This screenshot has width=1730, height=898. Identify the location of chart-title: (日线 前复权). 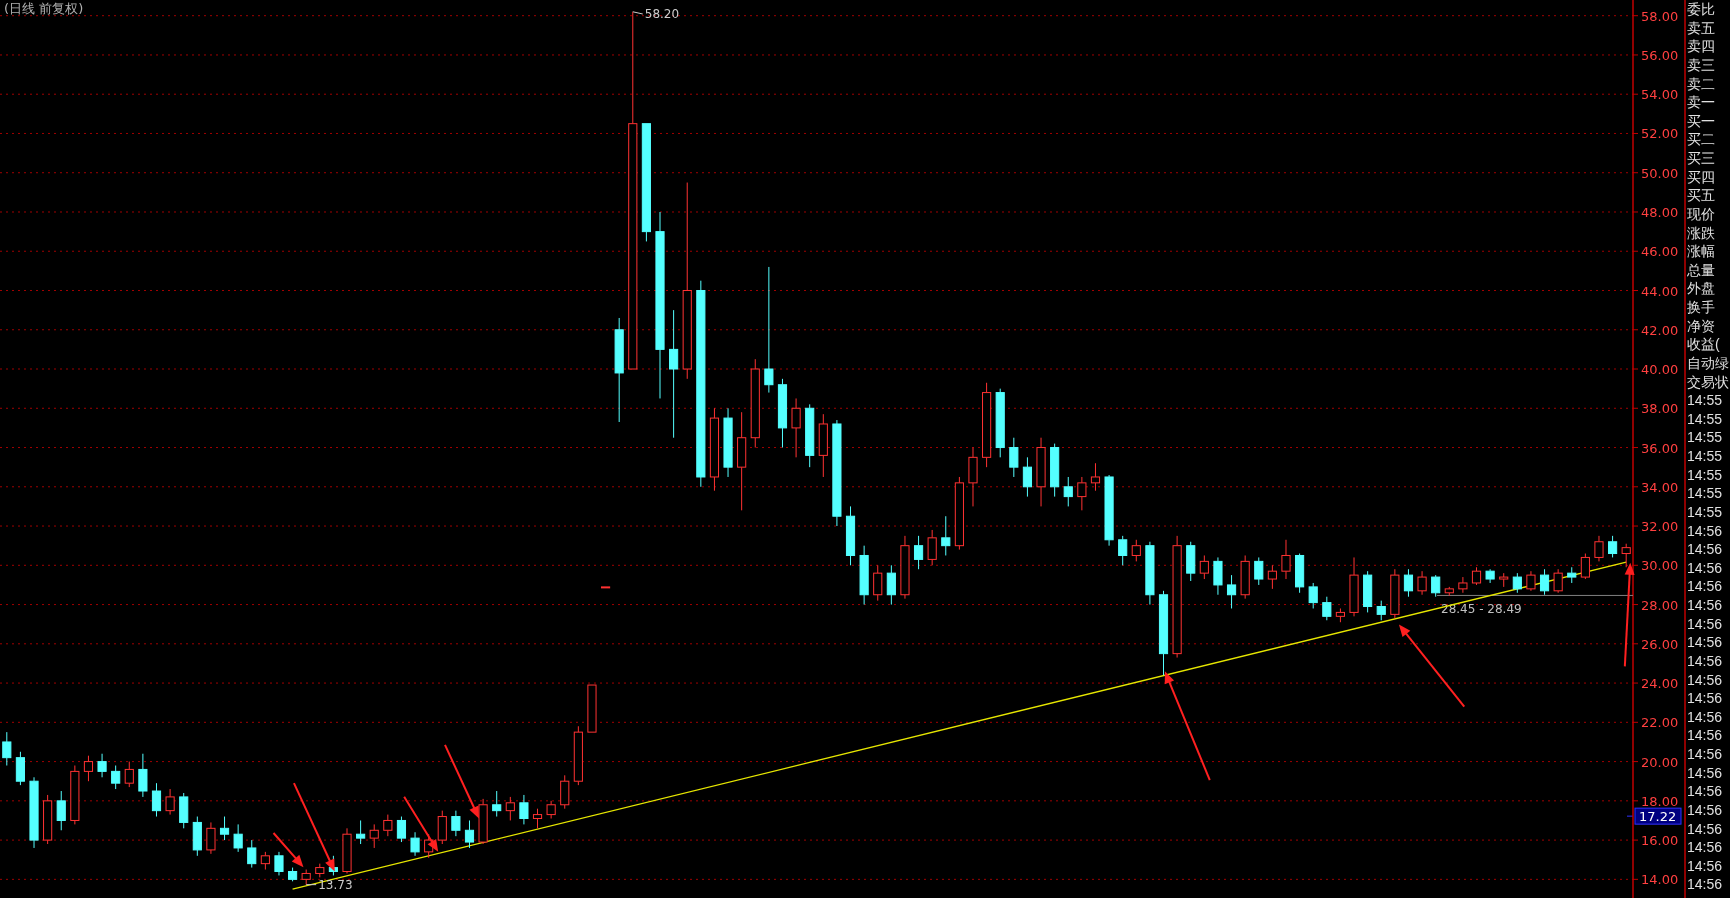
(44, 8).